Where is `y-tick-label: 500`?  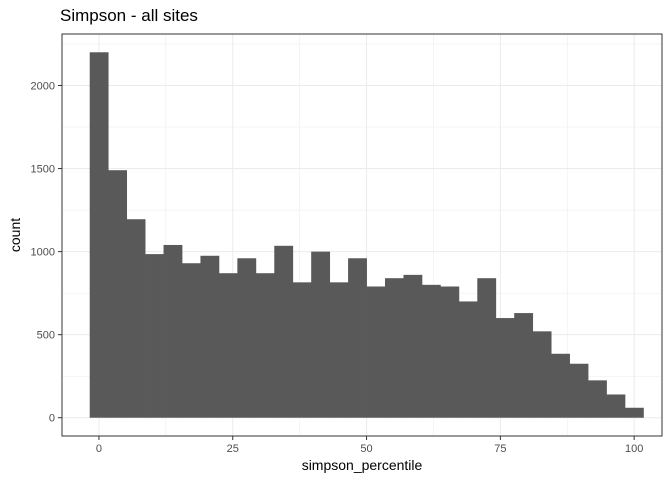 y-tick-label: 500 is located at coordinates (46, 336).